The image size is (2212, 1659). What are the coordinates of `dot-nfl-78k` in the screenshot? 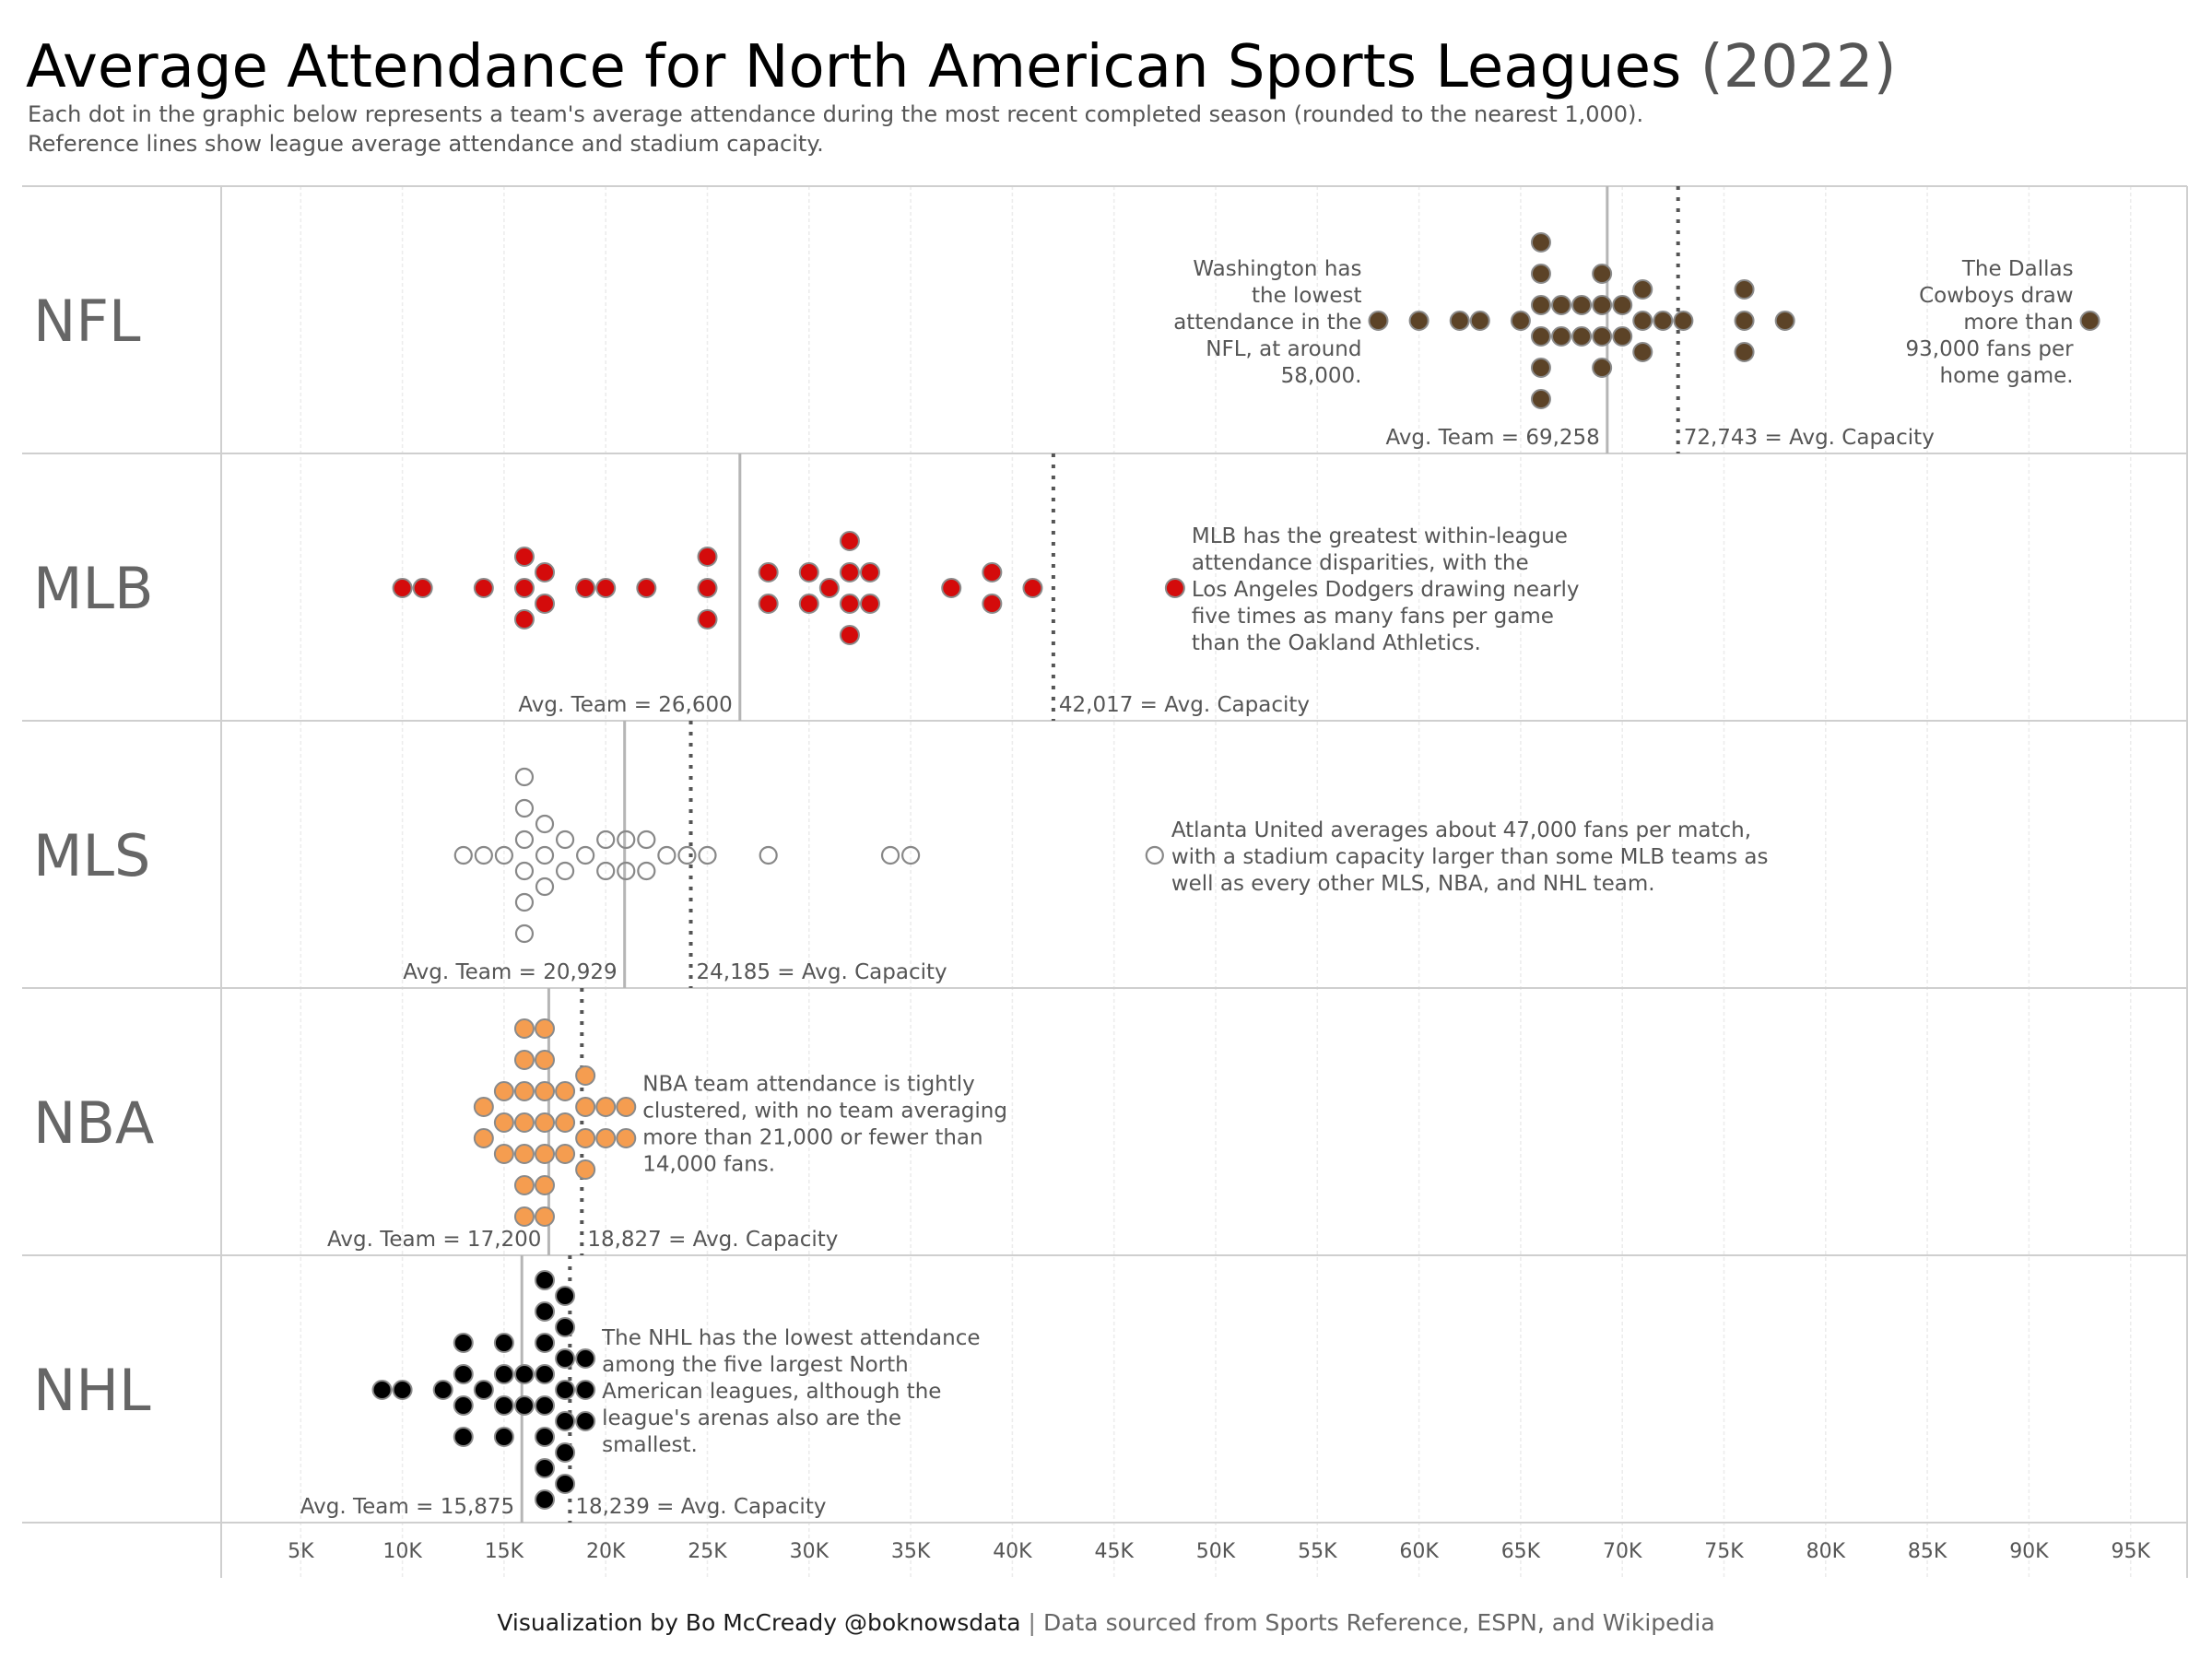 It's located at (1784, 321).